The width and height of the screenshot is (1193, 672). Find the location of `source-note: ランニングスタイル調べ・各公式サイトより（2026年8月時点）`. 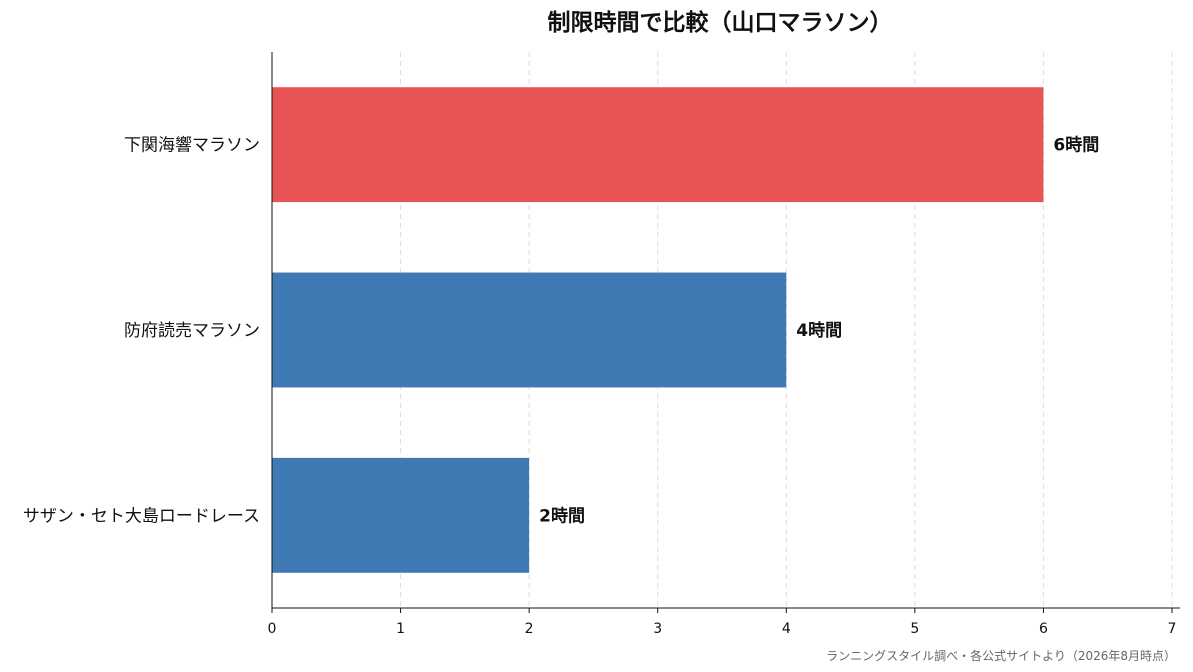

source-note: ランニングスタイル調べ・各公式サイトより（2026年8月時点） is located at coordinates (1001, 655).